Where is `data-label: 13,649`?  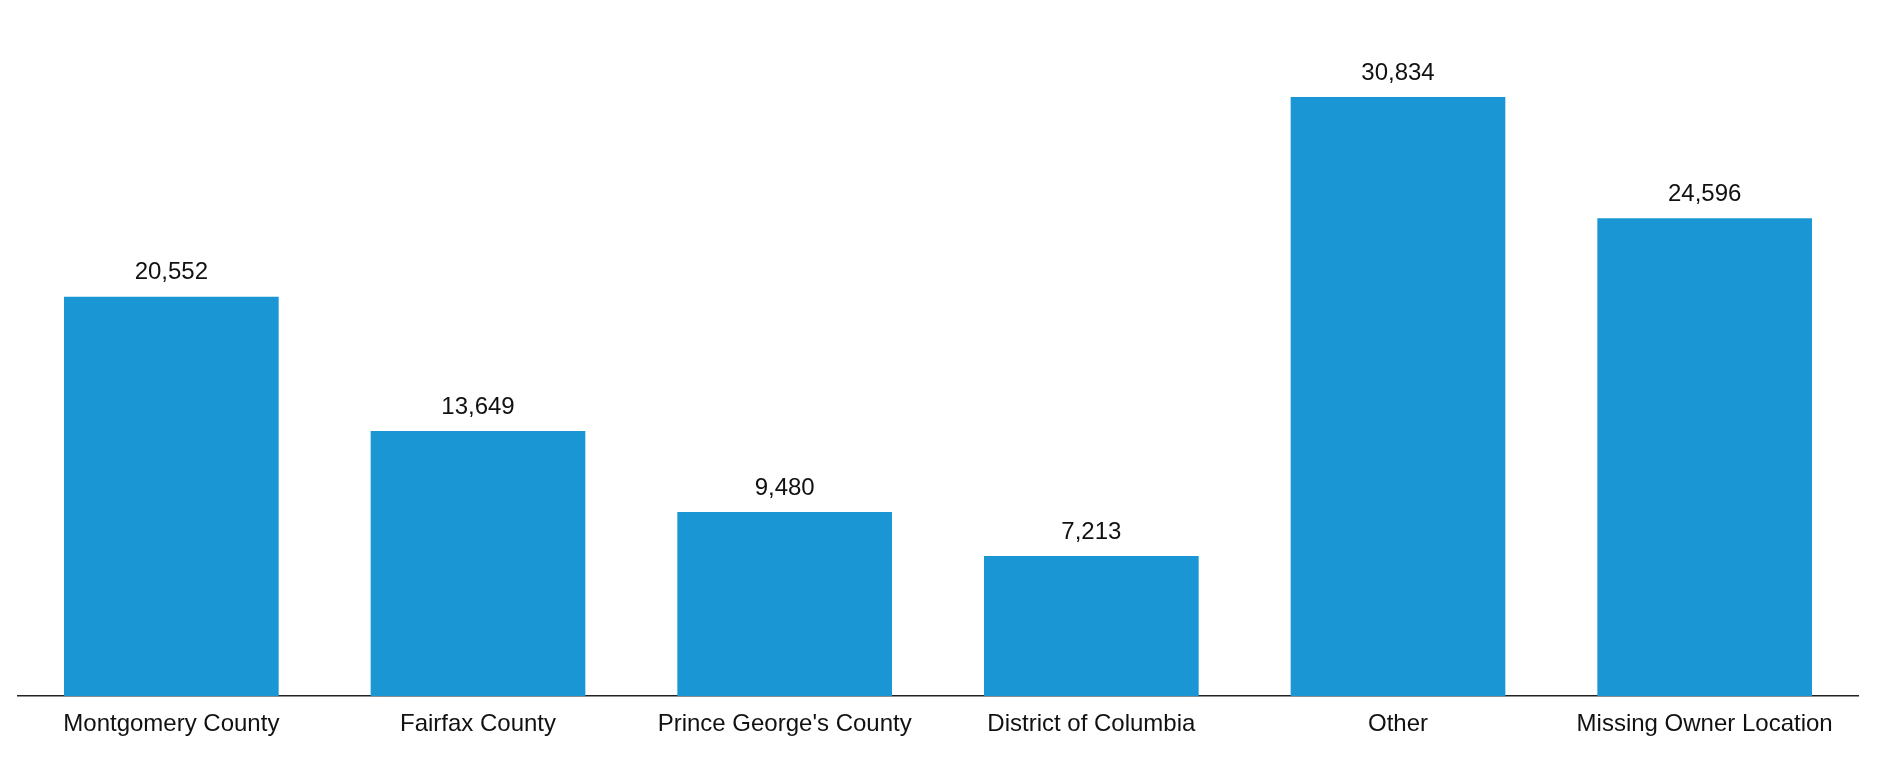 data-label: 13,649 is located at coordinates (478, 405).